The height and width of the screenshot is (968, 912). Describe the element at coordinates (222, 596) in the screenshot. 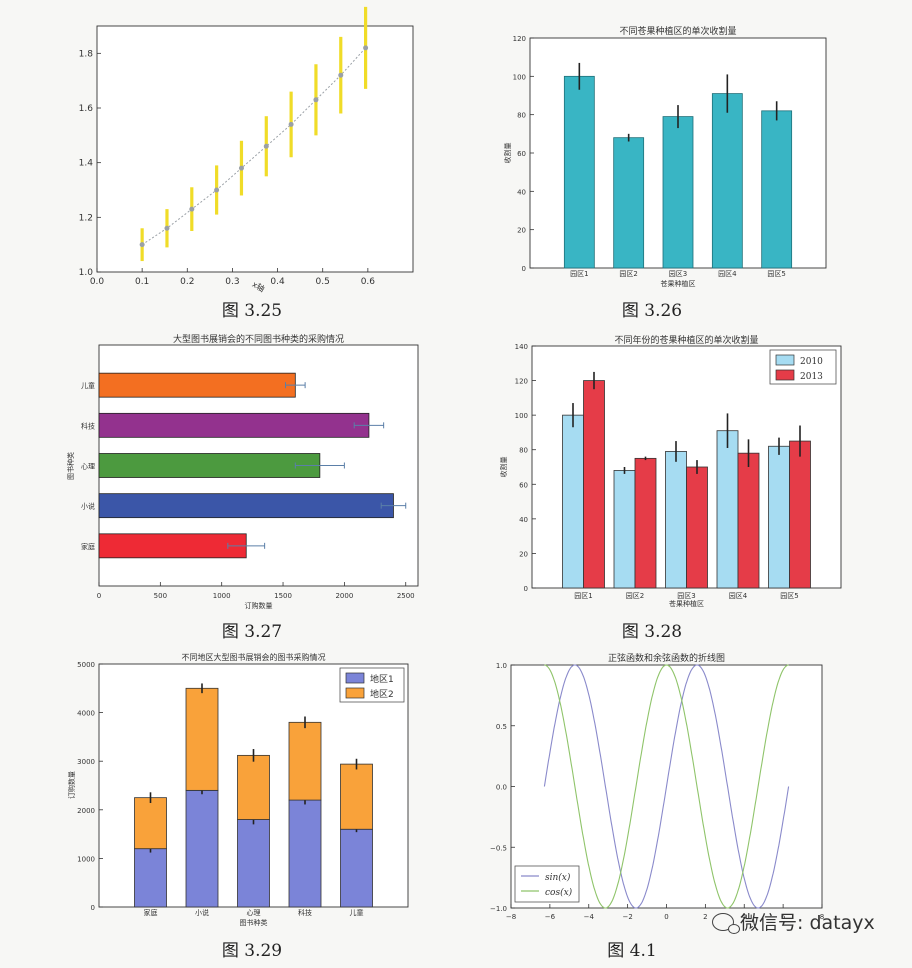

I see `xtick-label: 1000` at that location.